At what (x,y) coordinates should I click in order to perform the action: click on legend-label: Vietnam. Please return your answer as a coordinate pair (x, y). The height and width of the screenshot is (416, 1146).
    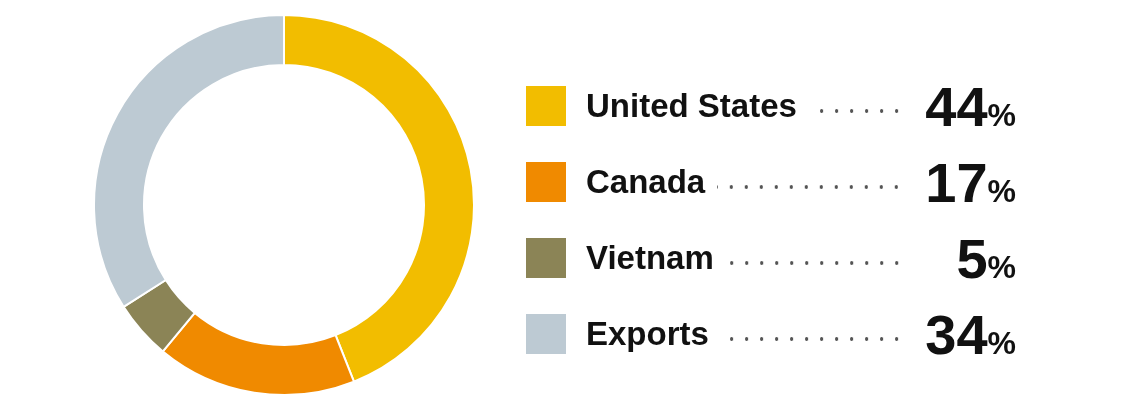
    Looking at the image, I should click on (650, 258).